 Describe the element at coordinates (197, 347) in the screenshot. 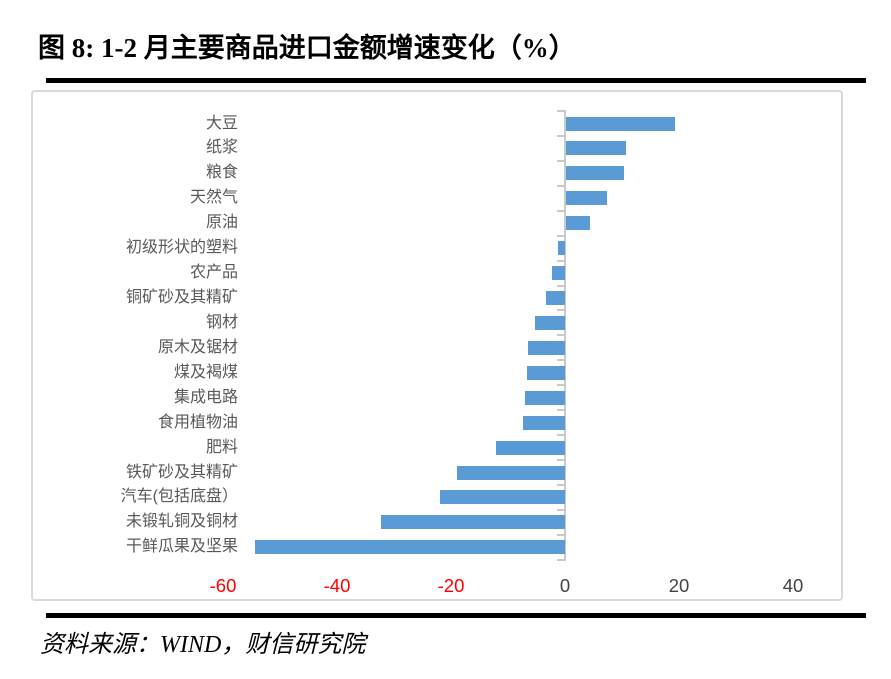

I see `category-label: 原木及锯材` at that location.